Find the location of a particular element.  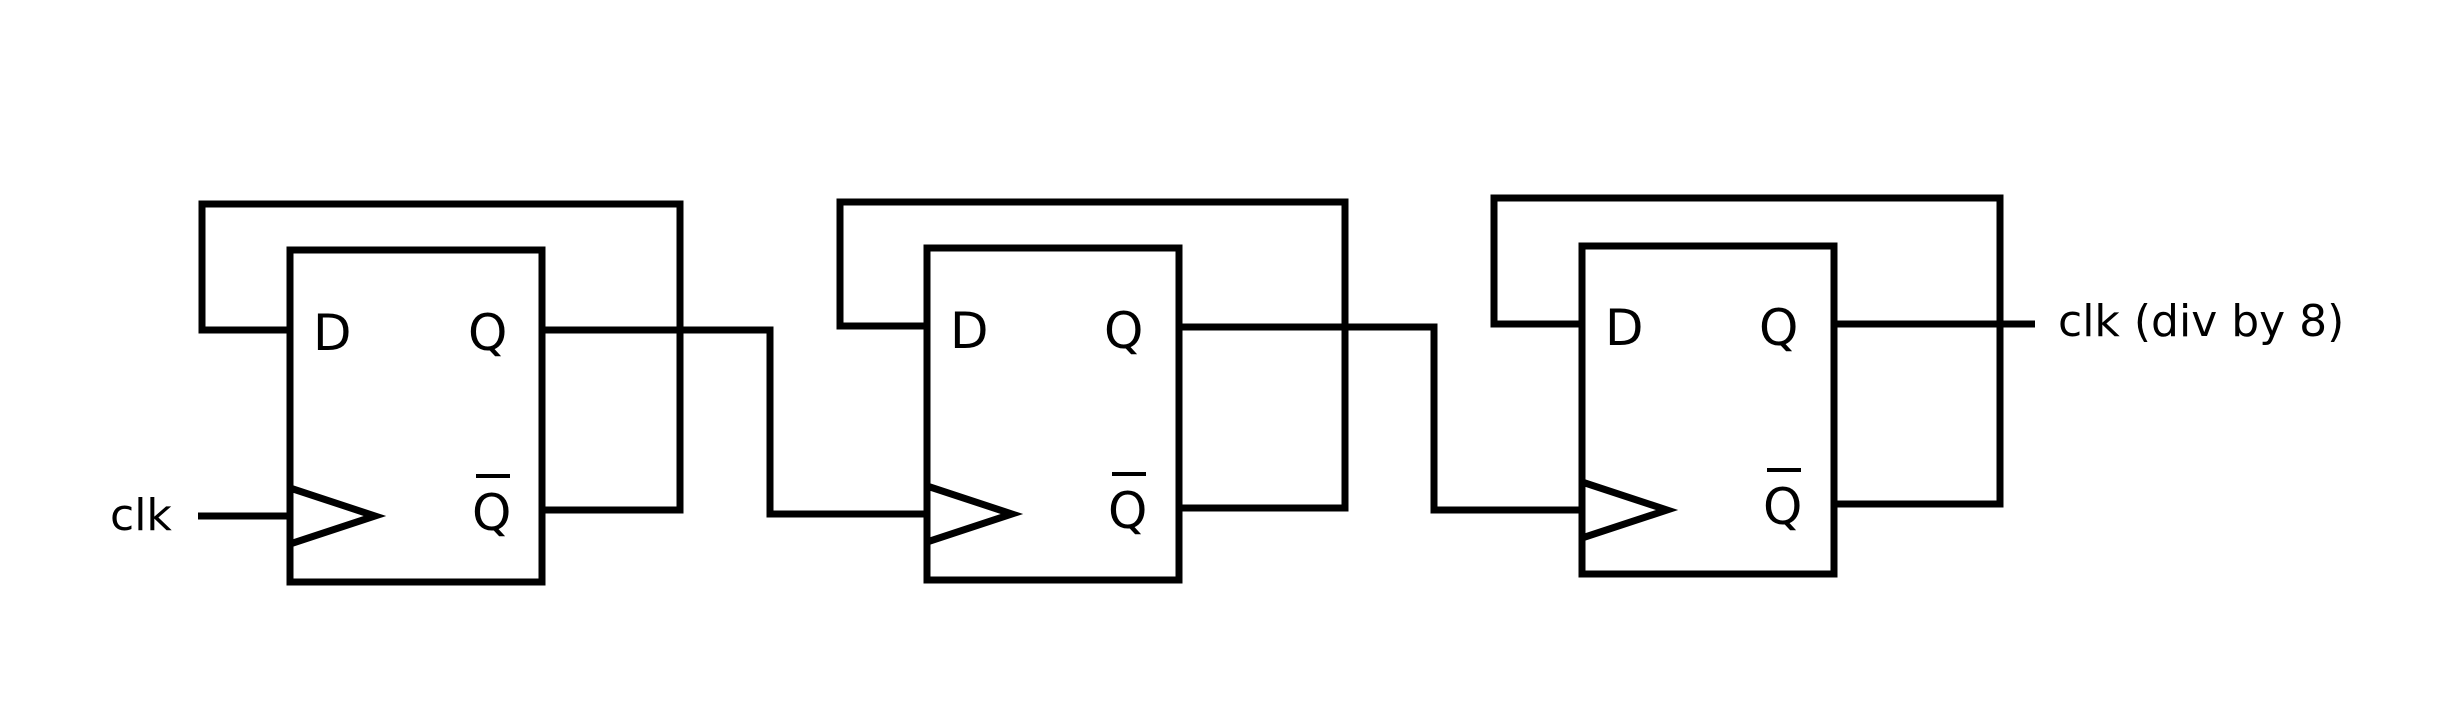

flip-flop-3-d-label: D is located at coordinates (1624, 328).